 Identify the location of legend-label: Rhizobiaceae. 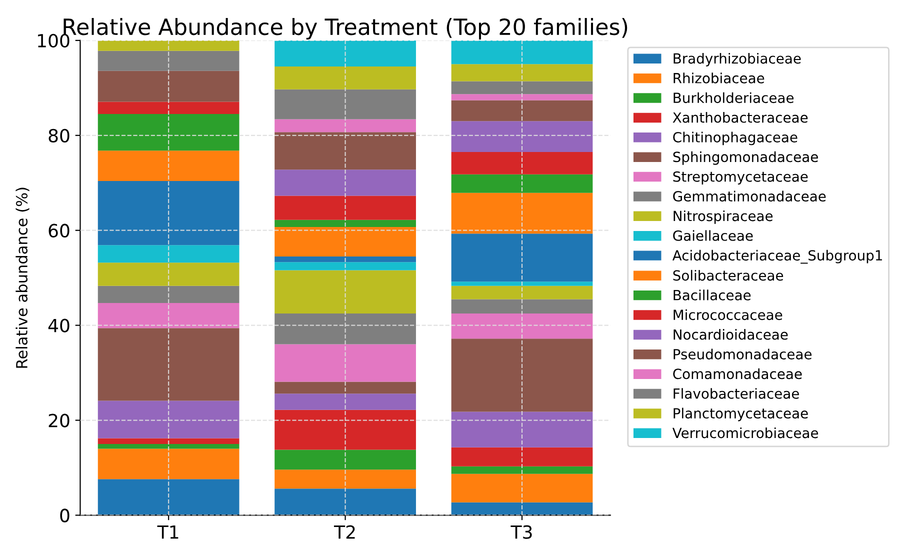
(719, 78).